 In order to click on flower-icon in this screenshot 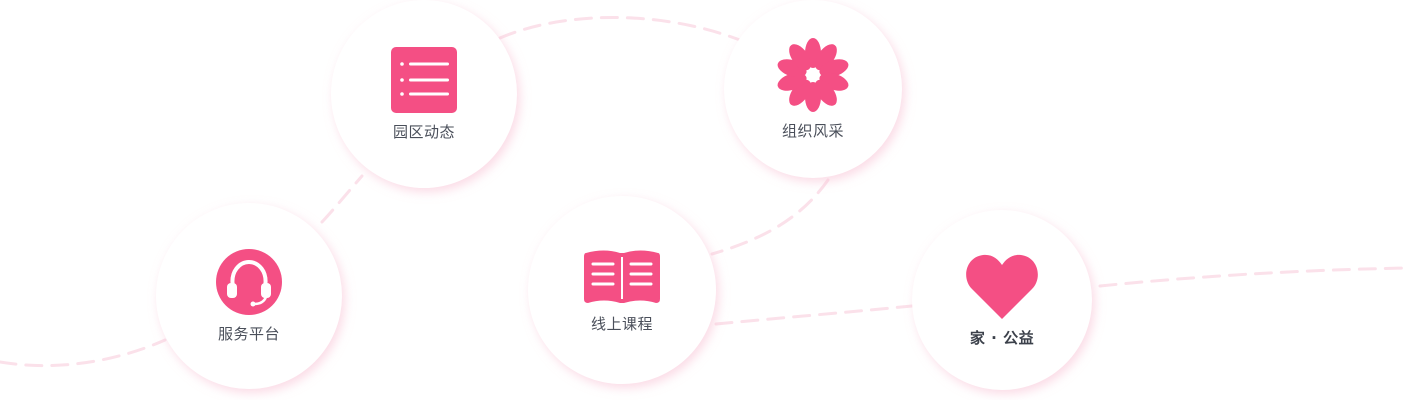, I will do `click(813, 74)`.